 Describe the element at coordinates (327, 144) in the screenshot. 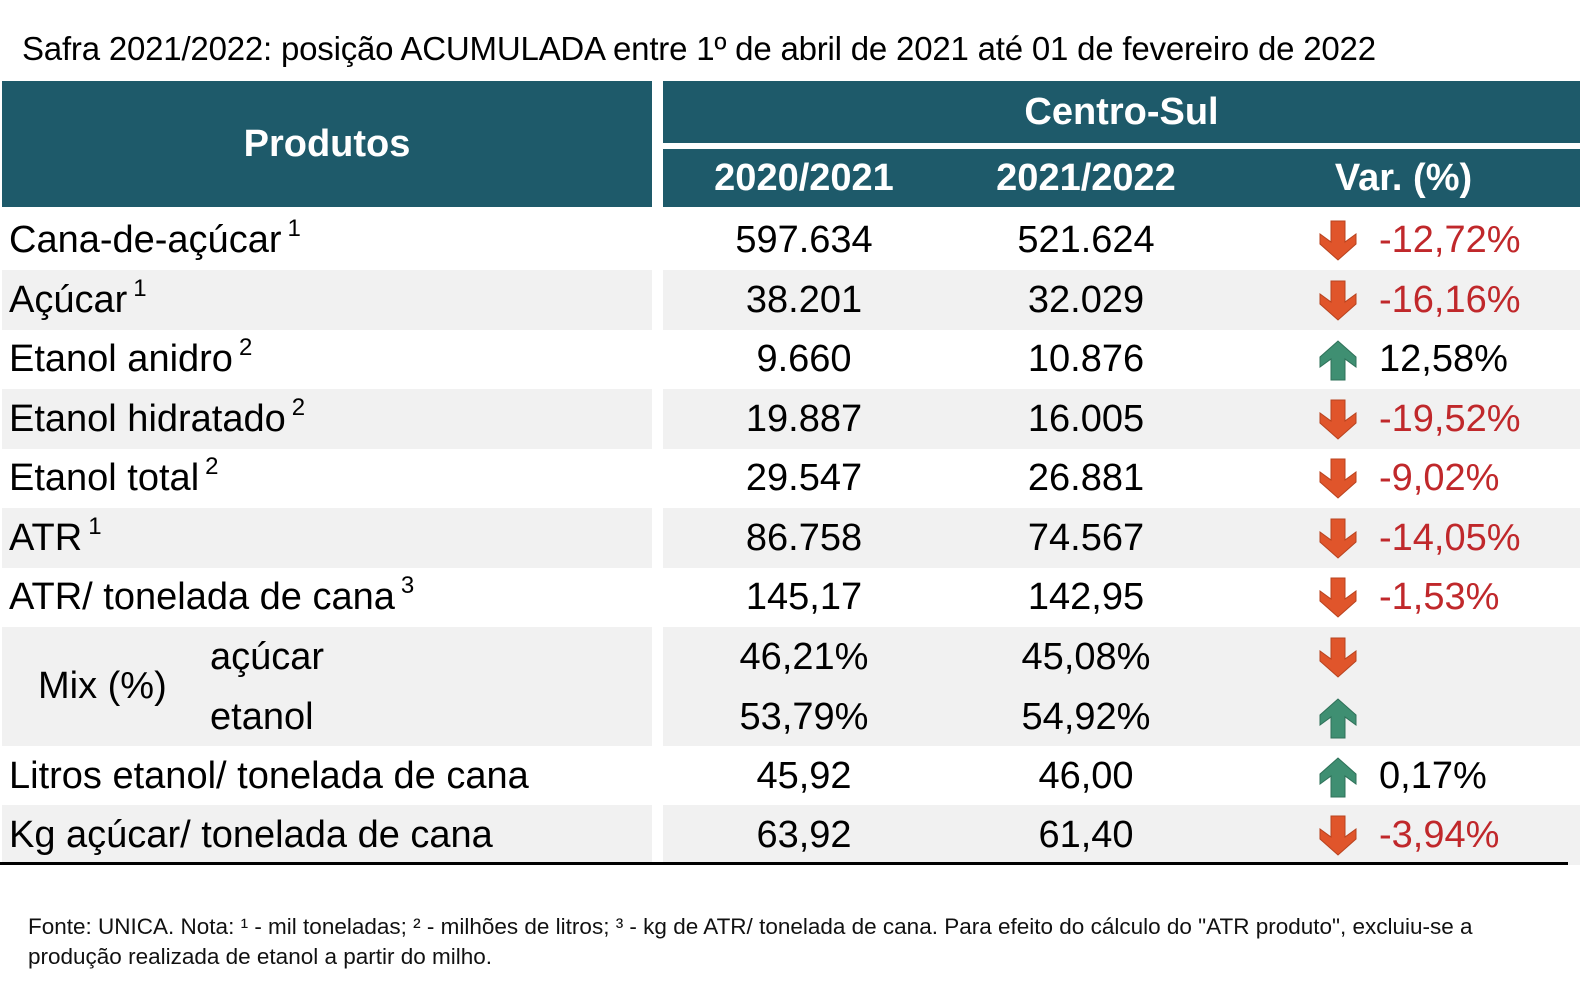

I see `header-produtos: Produtos` at that location.